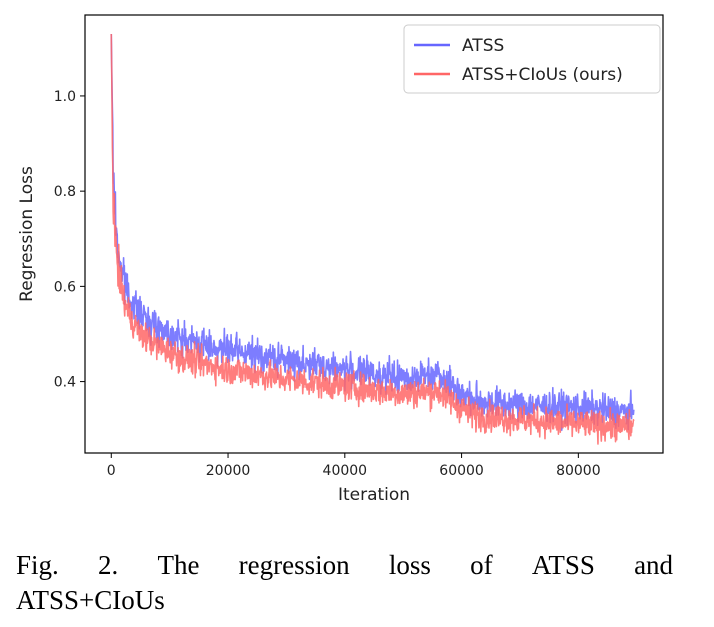  I want to click on caption-word: and, so click(654, 565).